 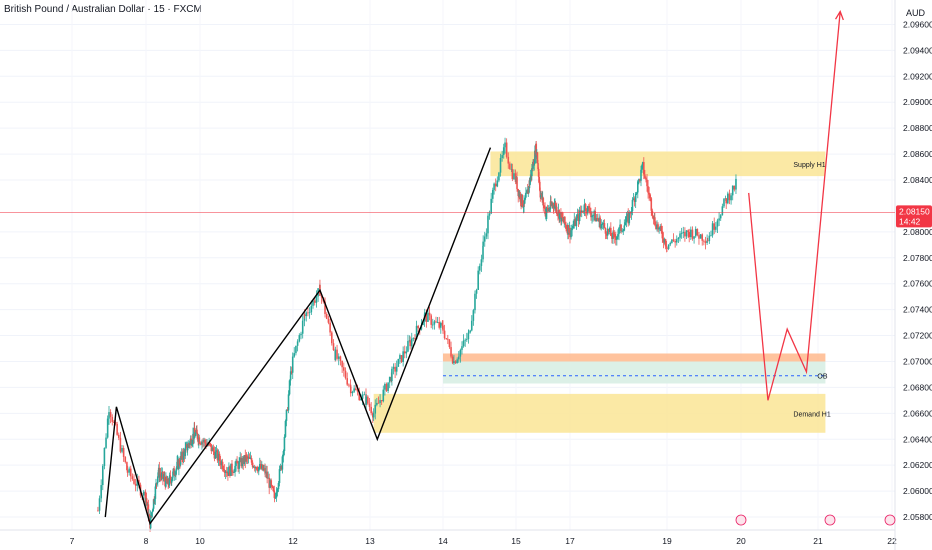 I want to click on y-tick-label: 2.06400, so click(x=917, y=439).